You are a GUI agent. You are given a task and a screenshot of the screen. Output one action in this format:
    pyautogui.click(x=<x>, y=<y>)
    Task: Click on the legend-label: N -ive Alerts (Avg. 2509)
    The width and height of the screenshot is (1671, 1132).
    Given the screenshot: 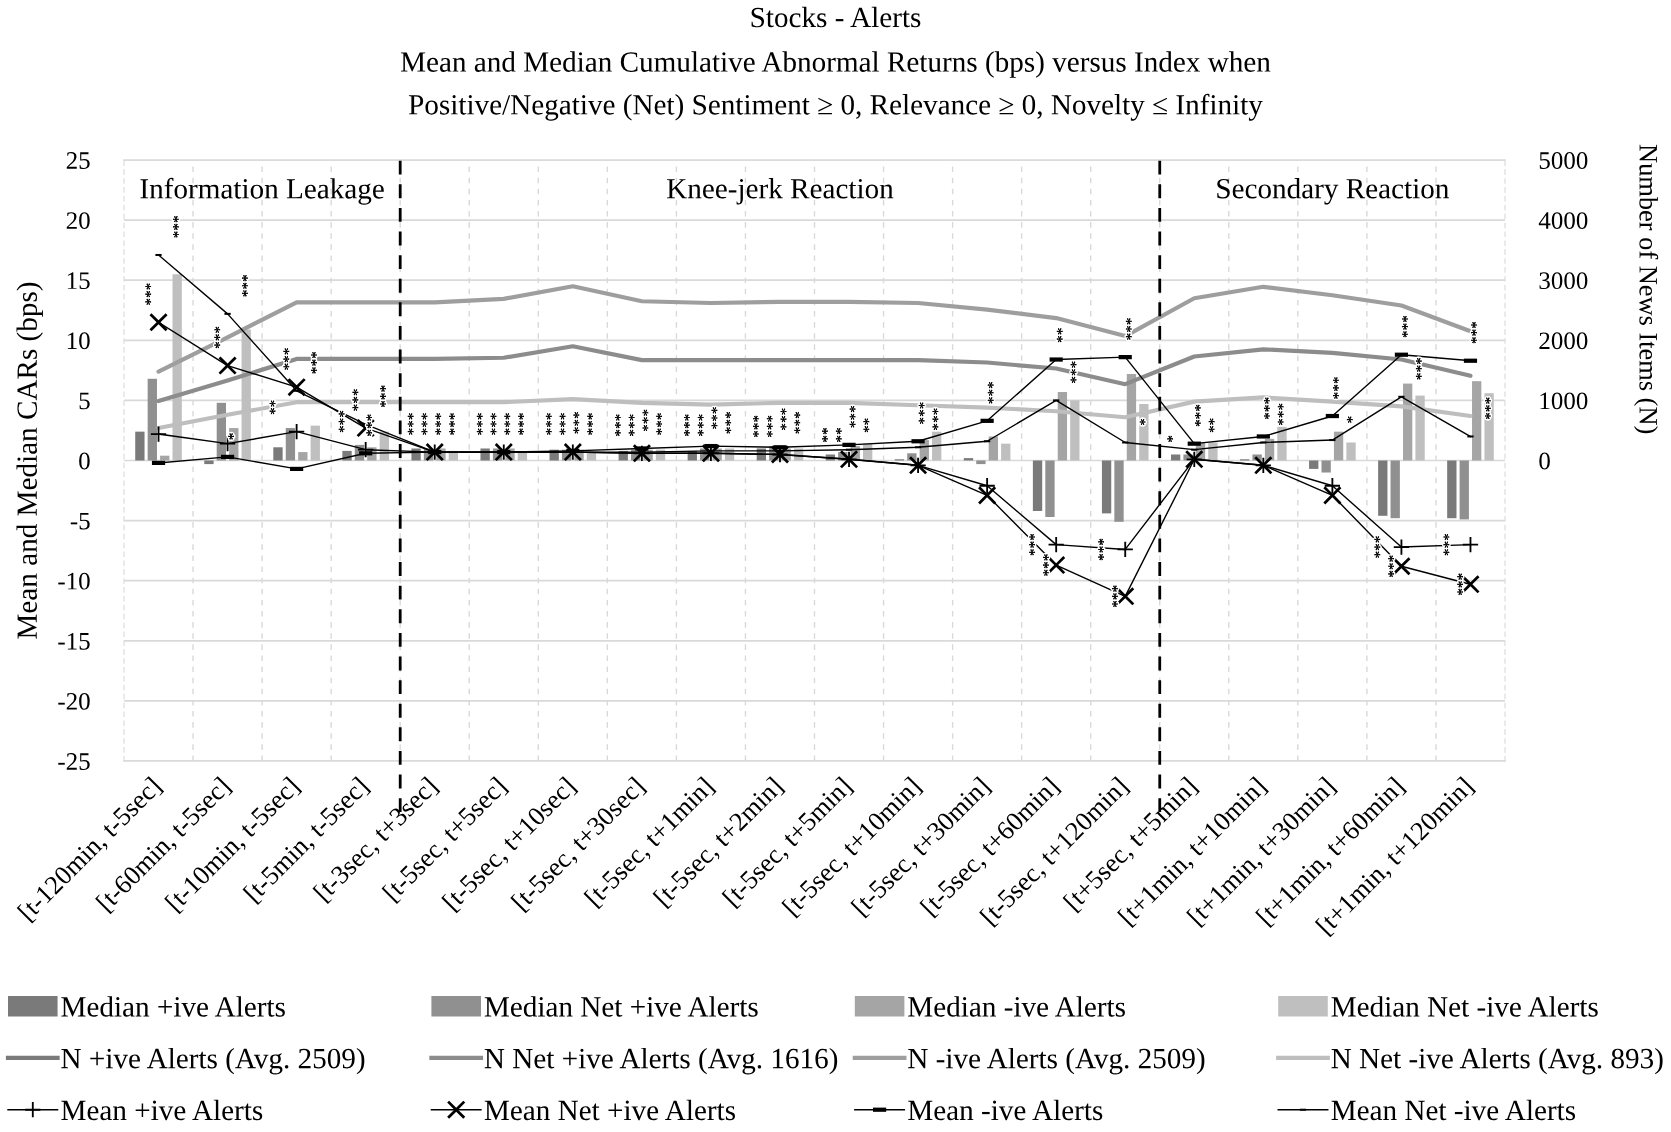 What is the action you would take?
    pyautogui.click(x=1056, y=1061)
    